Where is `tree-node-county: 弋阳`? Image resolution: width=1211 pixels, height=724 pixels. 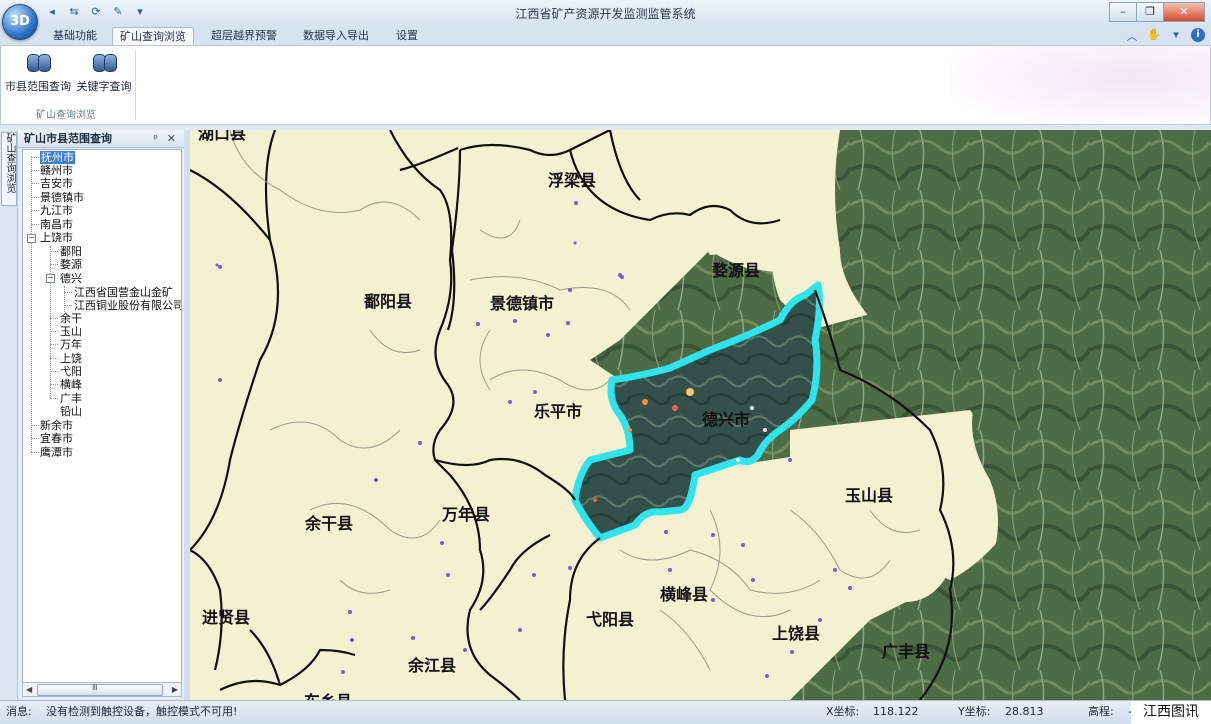
tree-node-county: 弋阳 is located at coordinates (71, 371).